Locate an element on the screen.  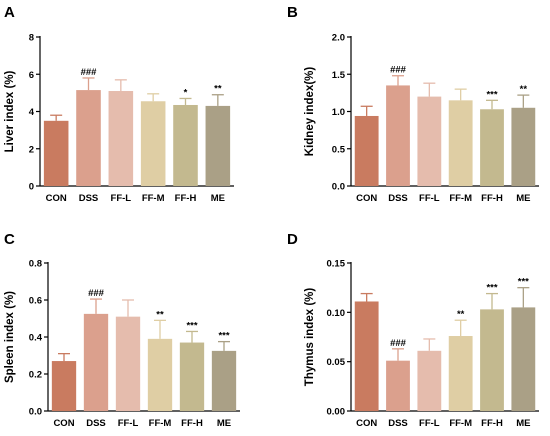
panel-letter: B is located at coordinates (292, 12).